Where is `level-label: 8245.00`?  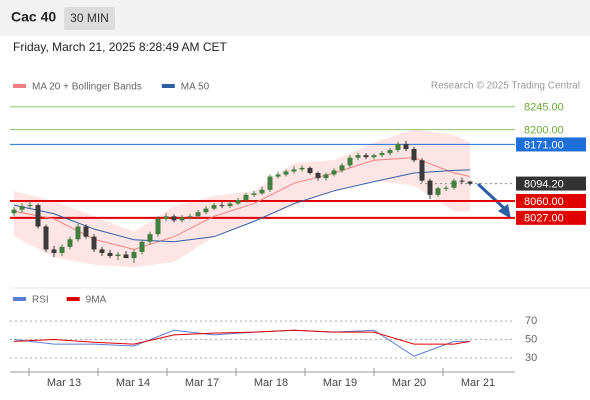
level-label: 8245.00 is located at coordinates (544, 108).